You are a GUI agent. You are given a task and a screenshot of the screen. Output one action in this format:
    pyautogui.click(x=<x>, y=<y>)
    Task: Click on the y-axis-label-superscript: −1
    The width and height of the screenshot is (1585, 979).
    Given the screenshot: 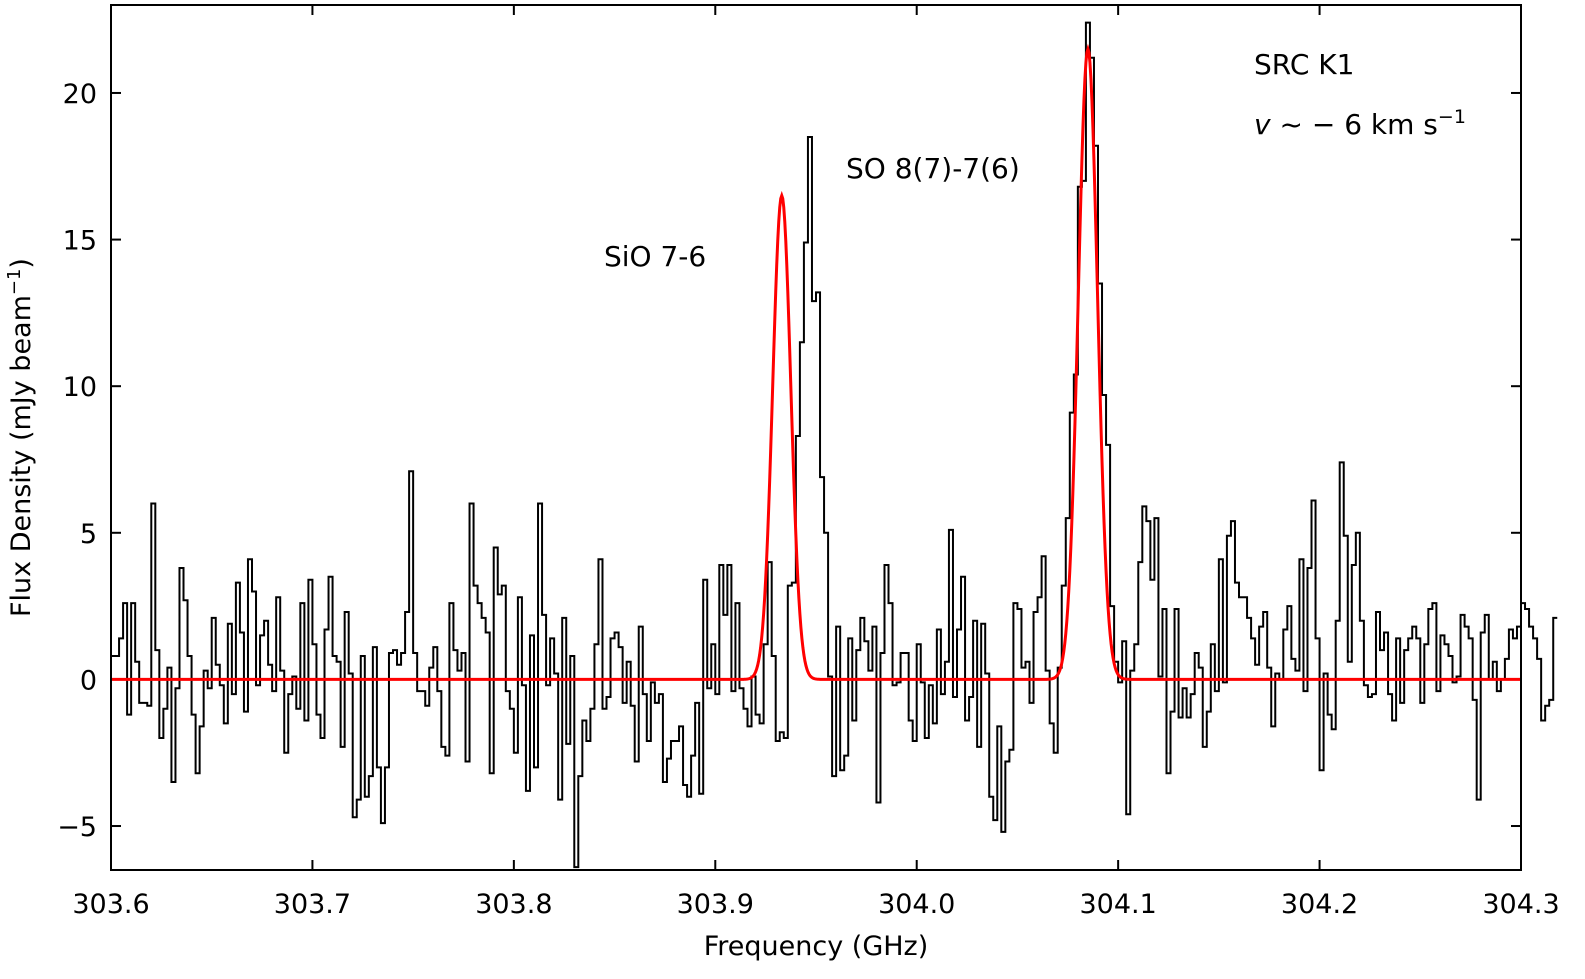 What is the action you would take?
    pyautogui.click(x=14, y=282)
    